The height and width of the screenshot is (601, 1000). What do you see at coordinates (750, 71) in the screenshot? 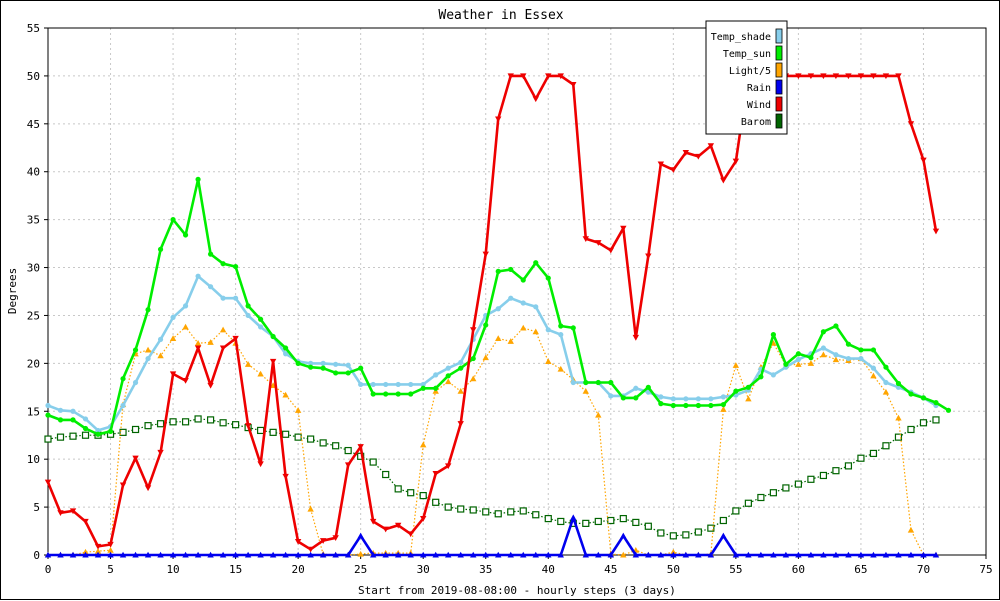
I see `legend-label-light-5: Light/5` at bounding box center [750, 71].